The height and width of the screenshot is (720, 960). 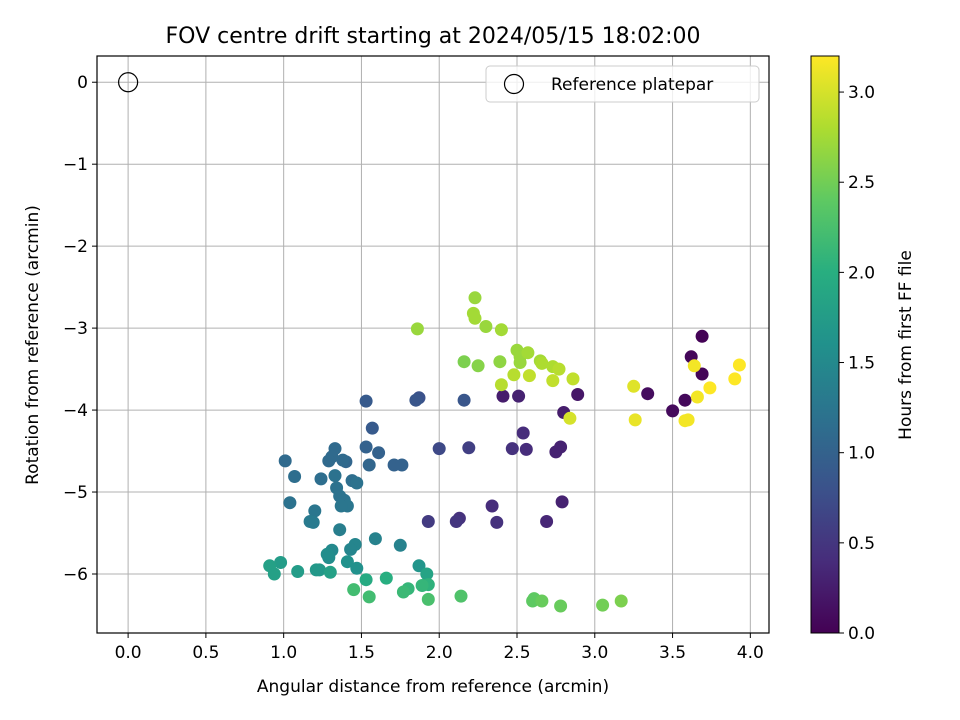 I want to click on colorbar-tick-label: 0.5, so click(x=861, y=544).